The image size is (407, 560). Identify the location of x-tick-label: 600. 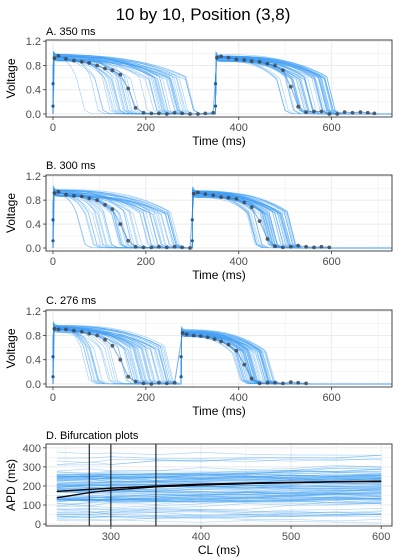
(331, 262).